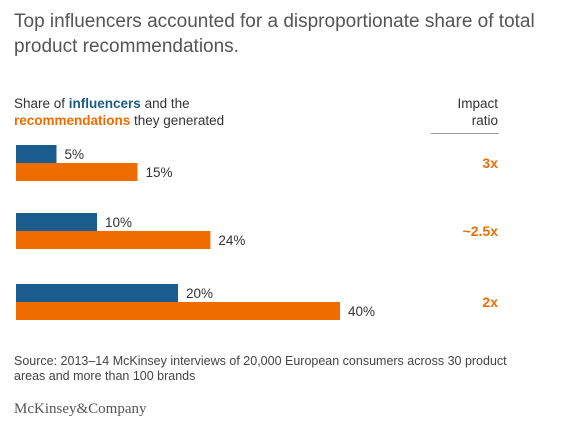  Describe the element at coordinates (490, 302) in the screenshot. I see `impact-ratio-3: 2x` at that location.